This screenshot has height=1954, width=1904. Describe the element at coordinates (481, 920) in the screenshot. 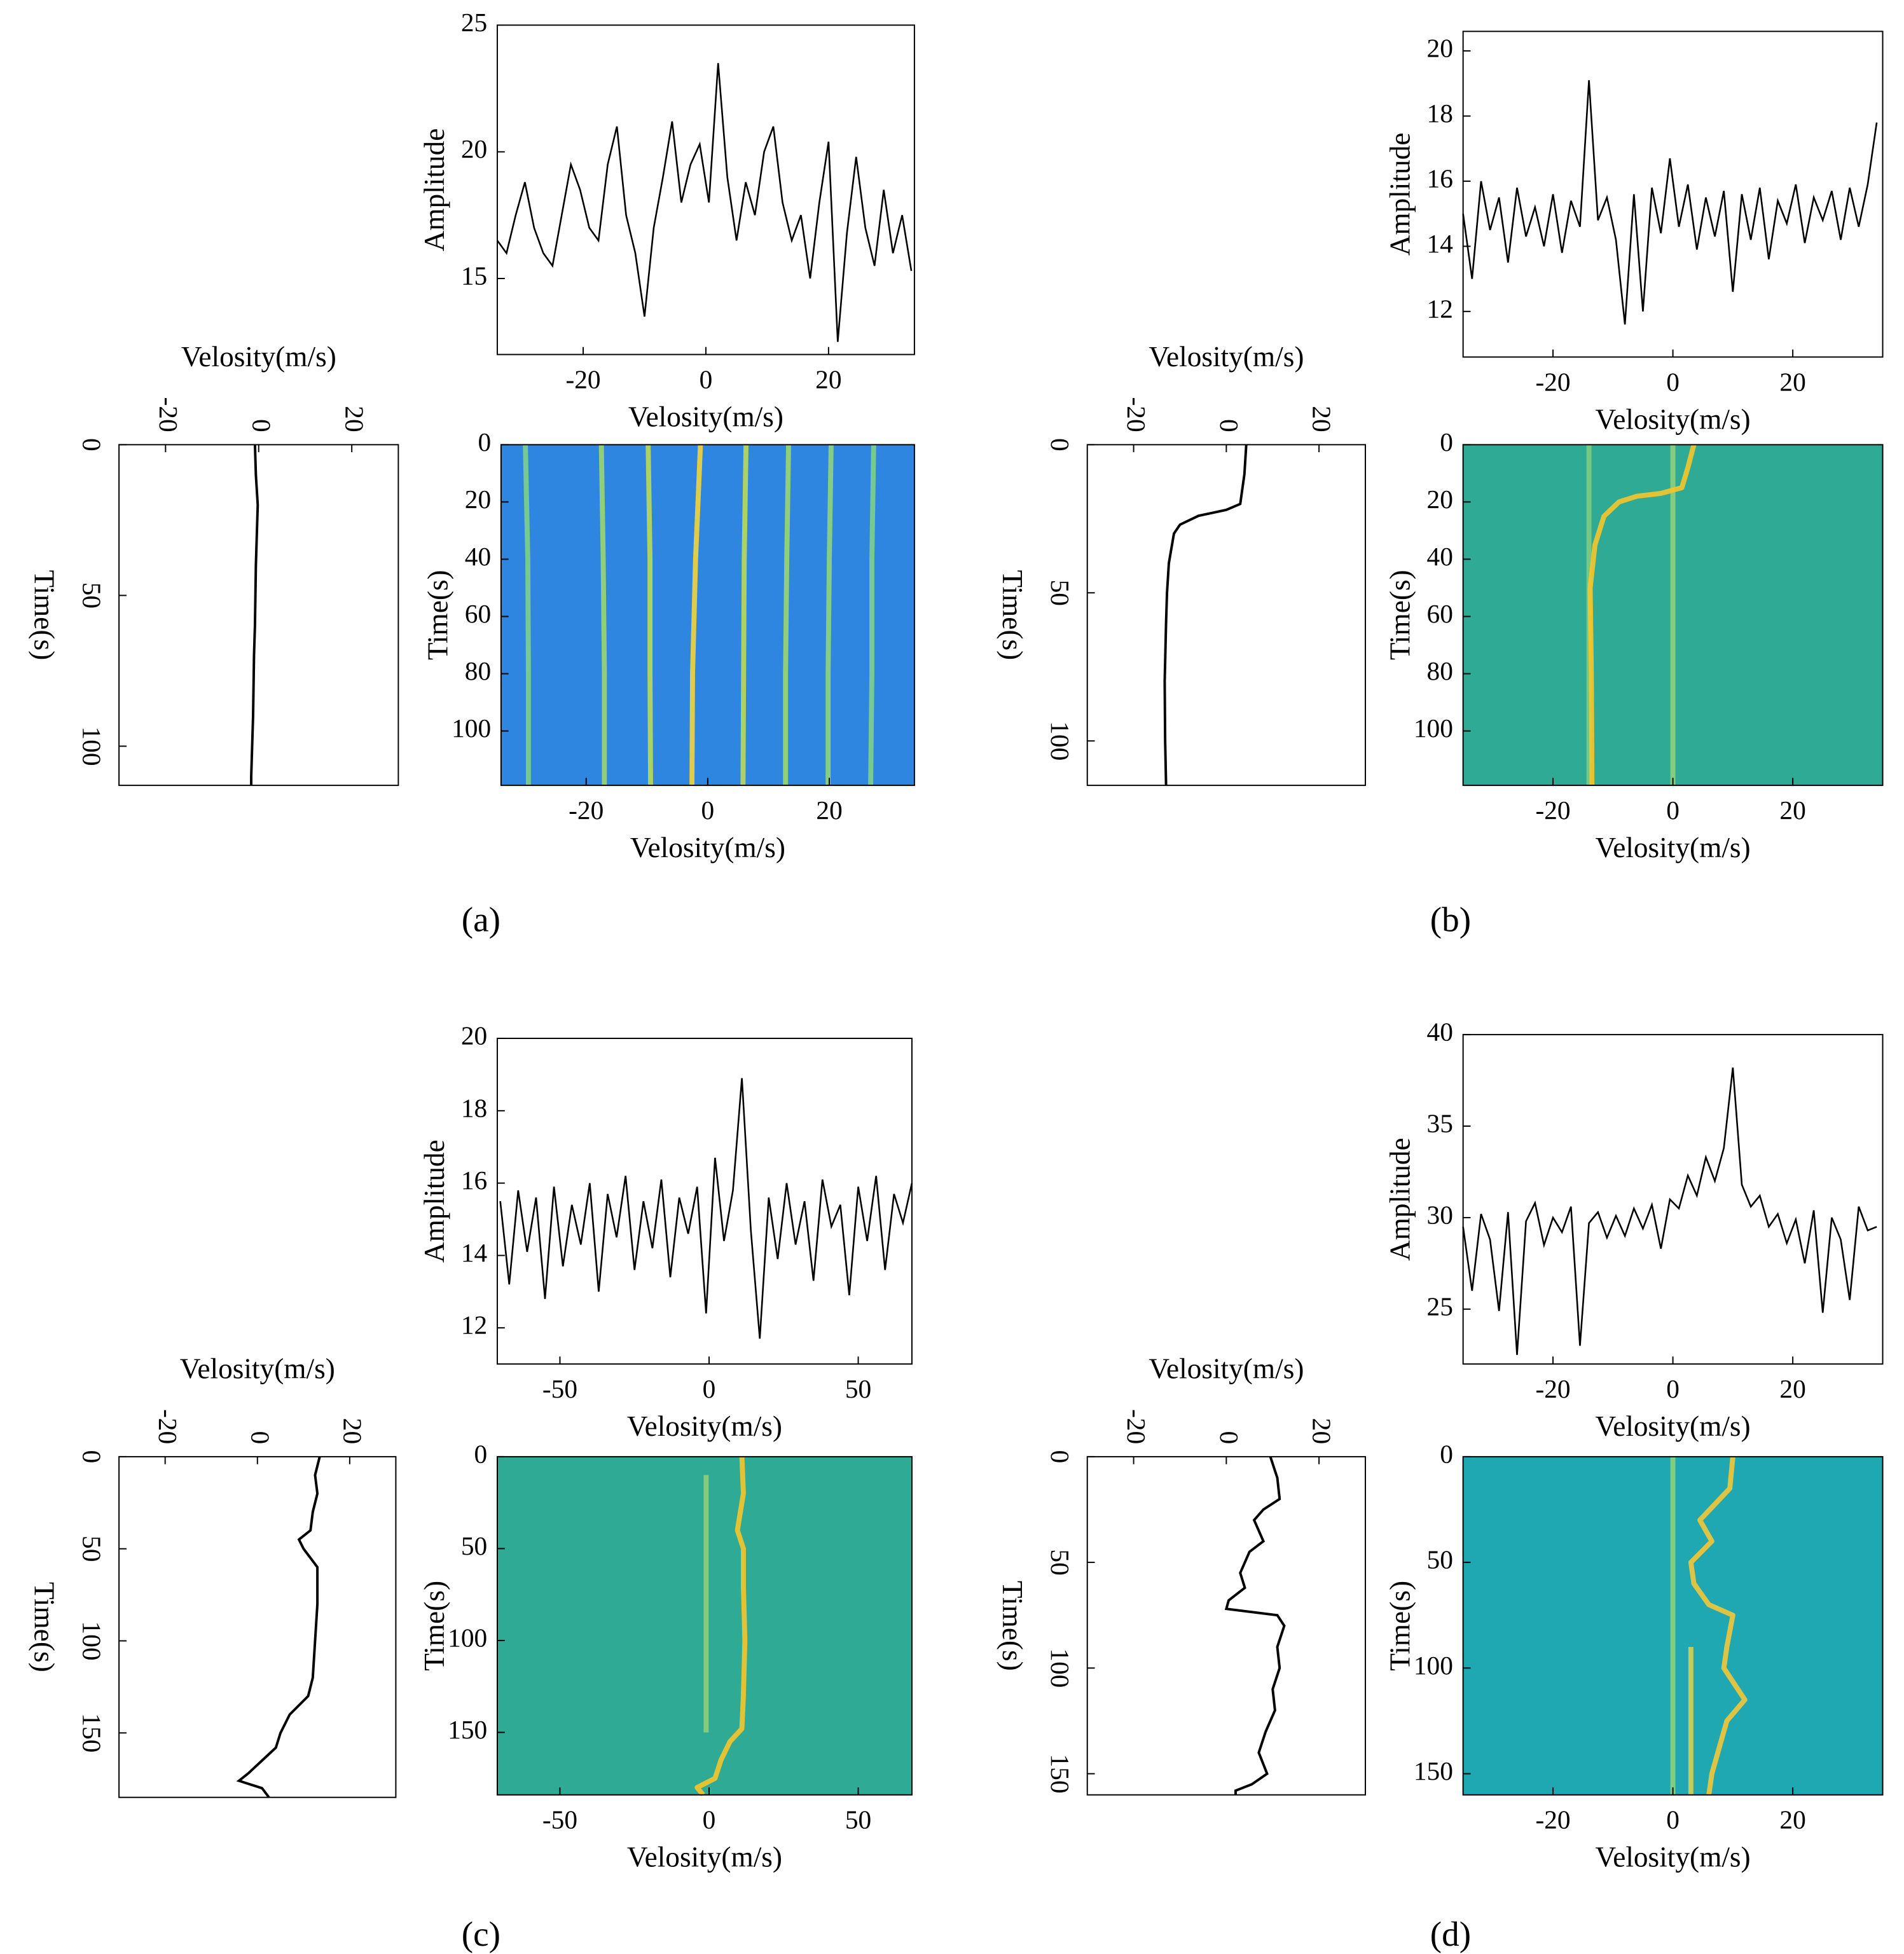

I see `panel-label: (a)` at that location.